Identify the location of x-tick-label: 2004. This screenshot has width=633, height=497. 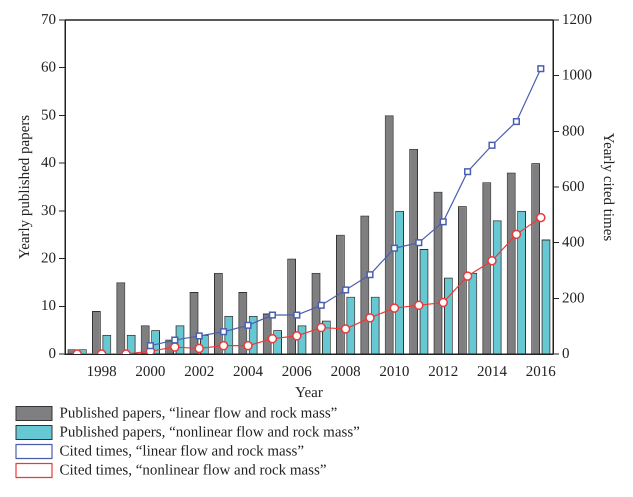
(248, 372).